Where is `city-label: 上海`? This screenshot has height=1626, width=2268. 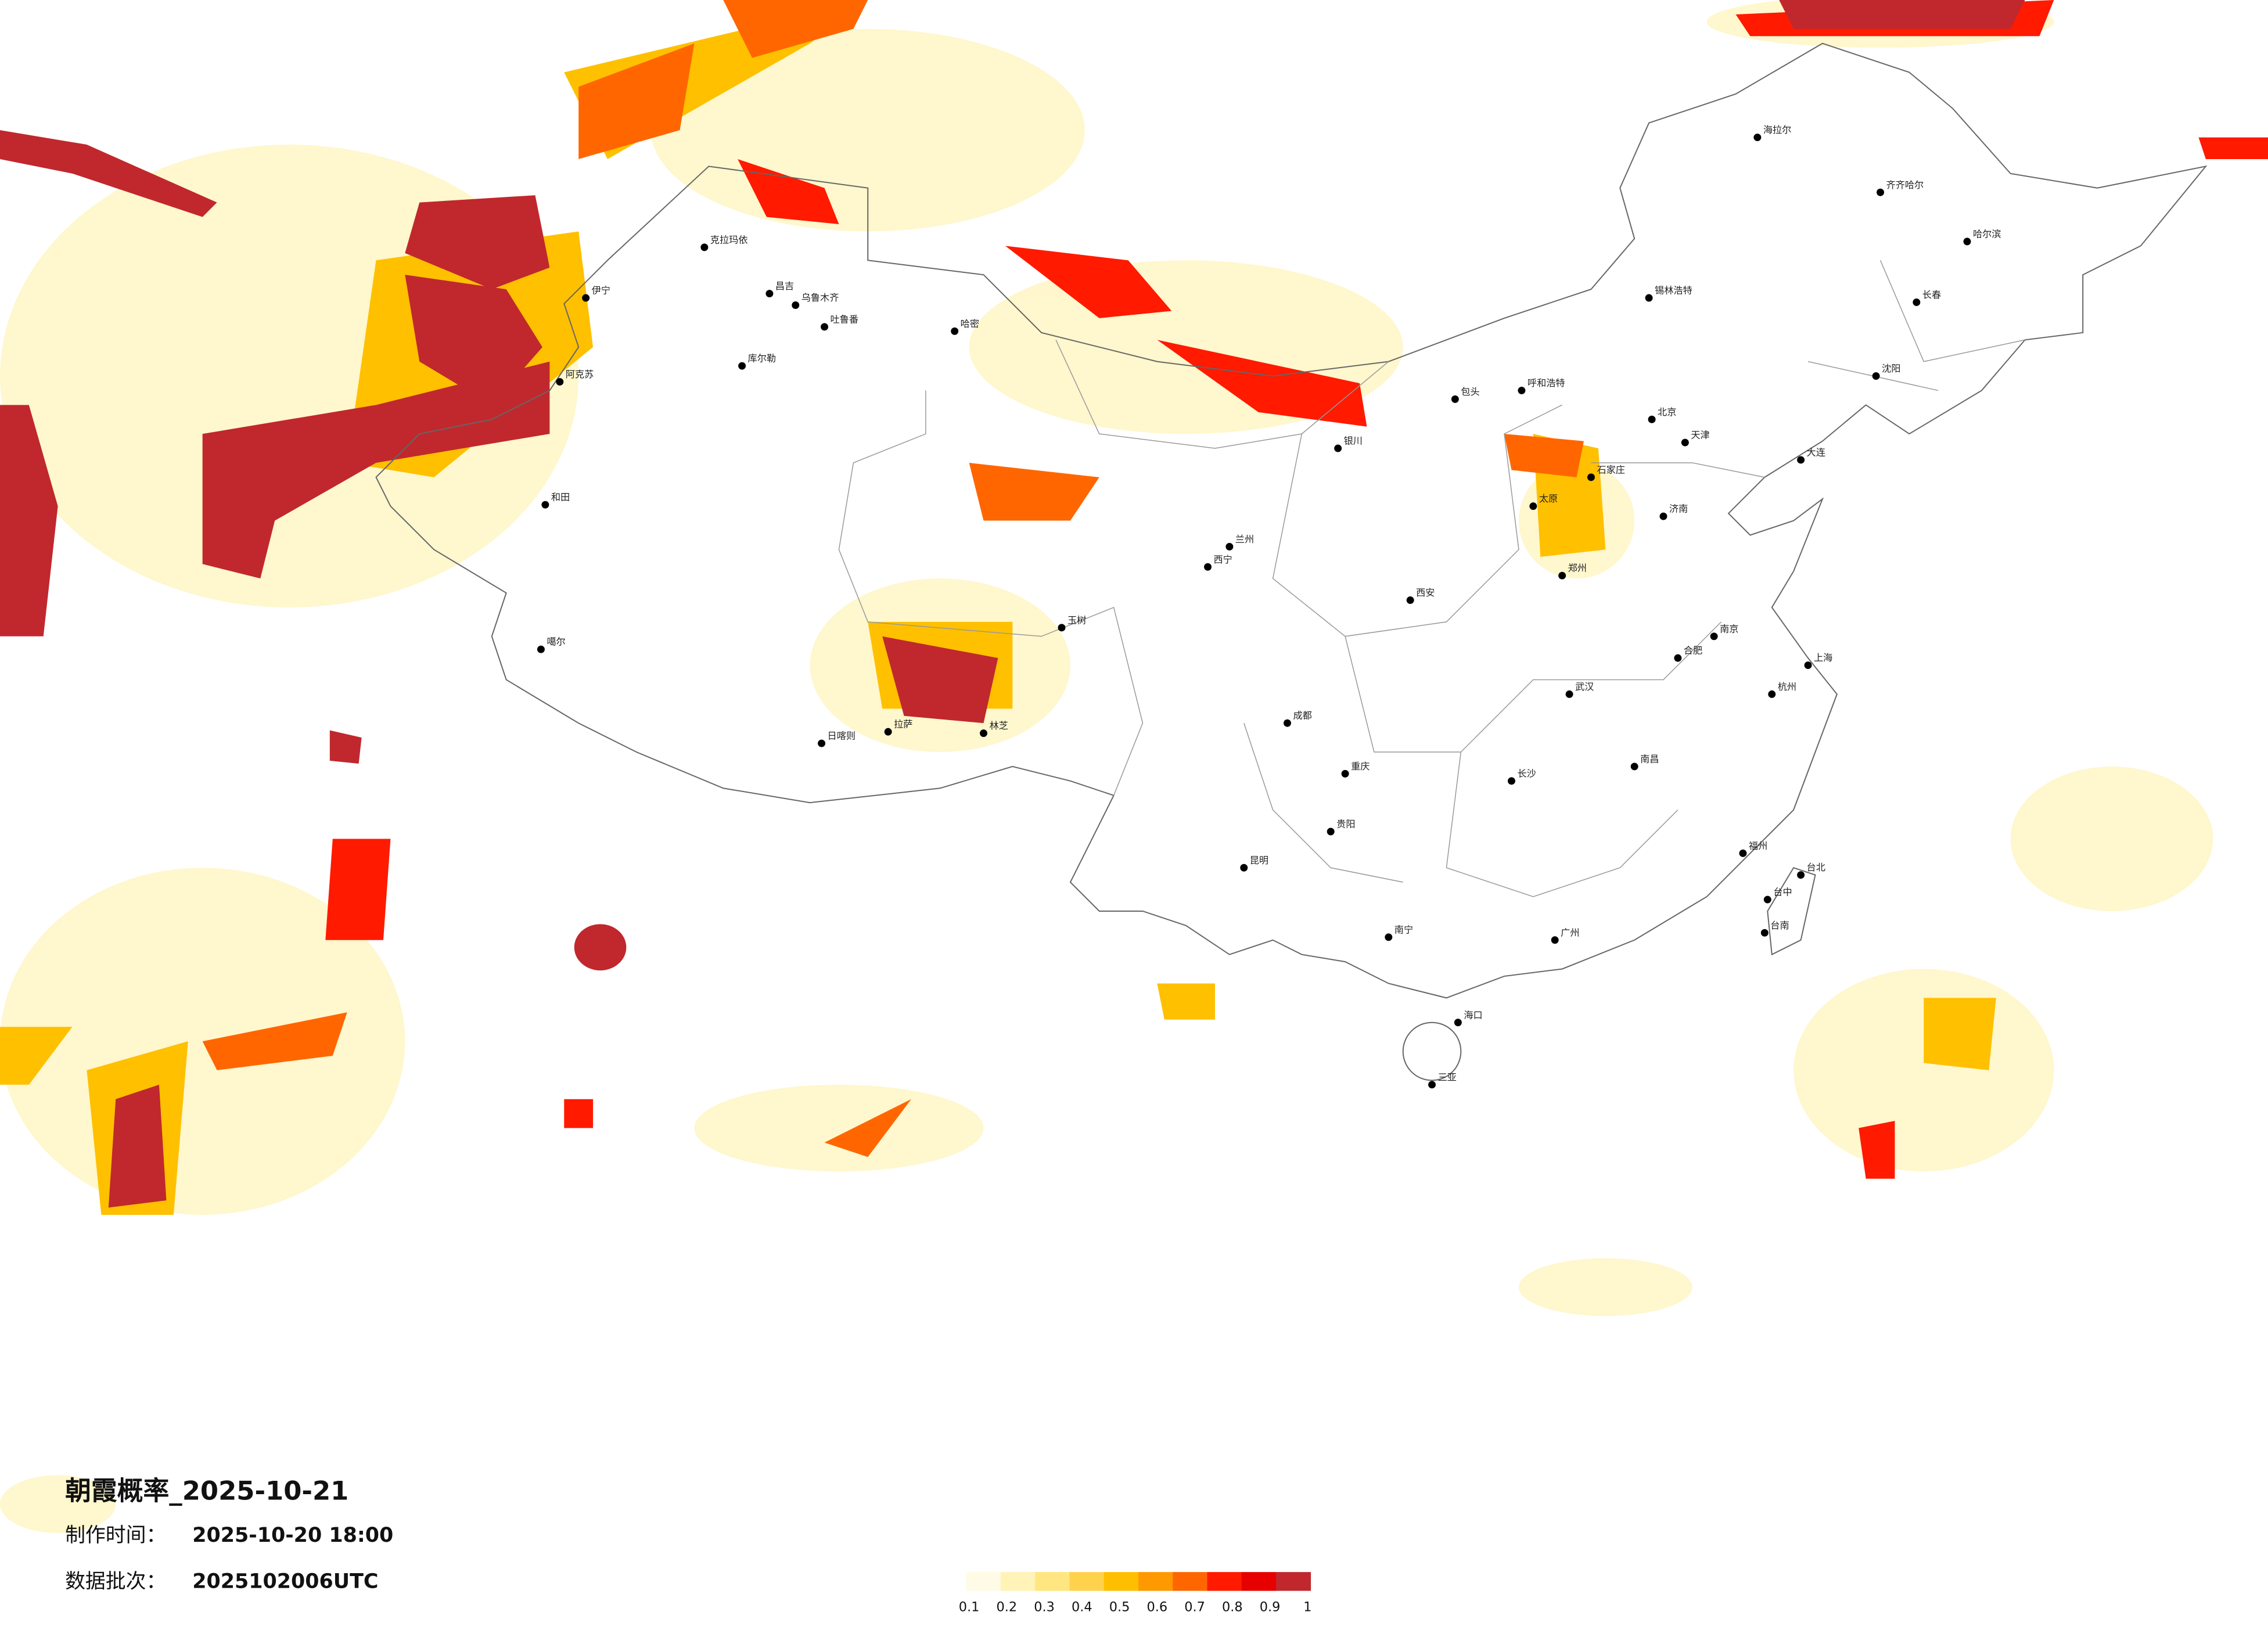 city-label: 上海 is located at coordinates (1823, 657).